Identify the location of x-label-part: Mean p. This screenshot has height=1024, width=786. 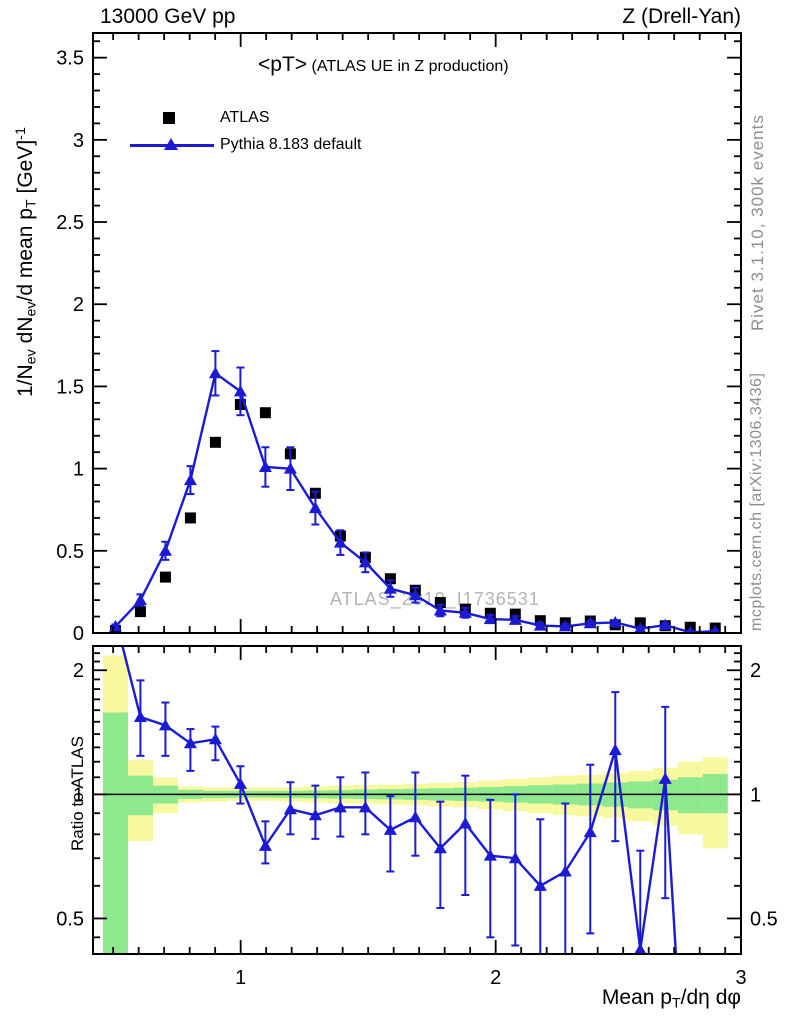
(636, 997).